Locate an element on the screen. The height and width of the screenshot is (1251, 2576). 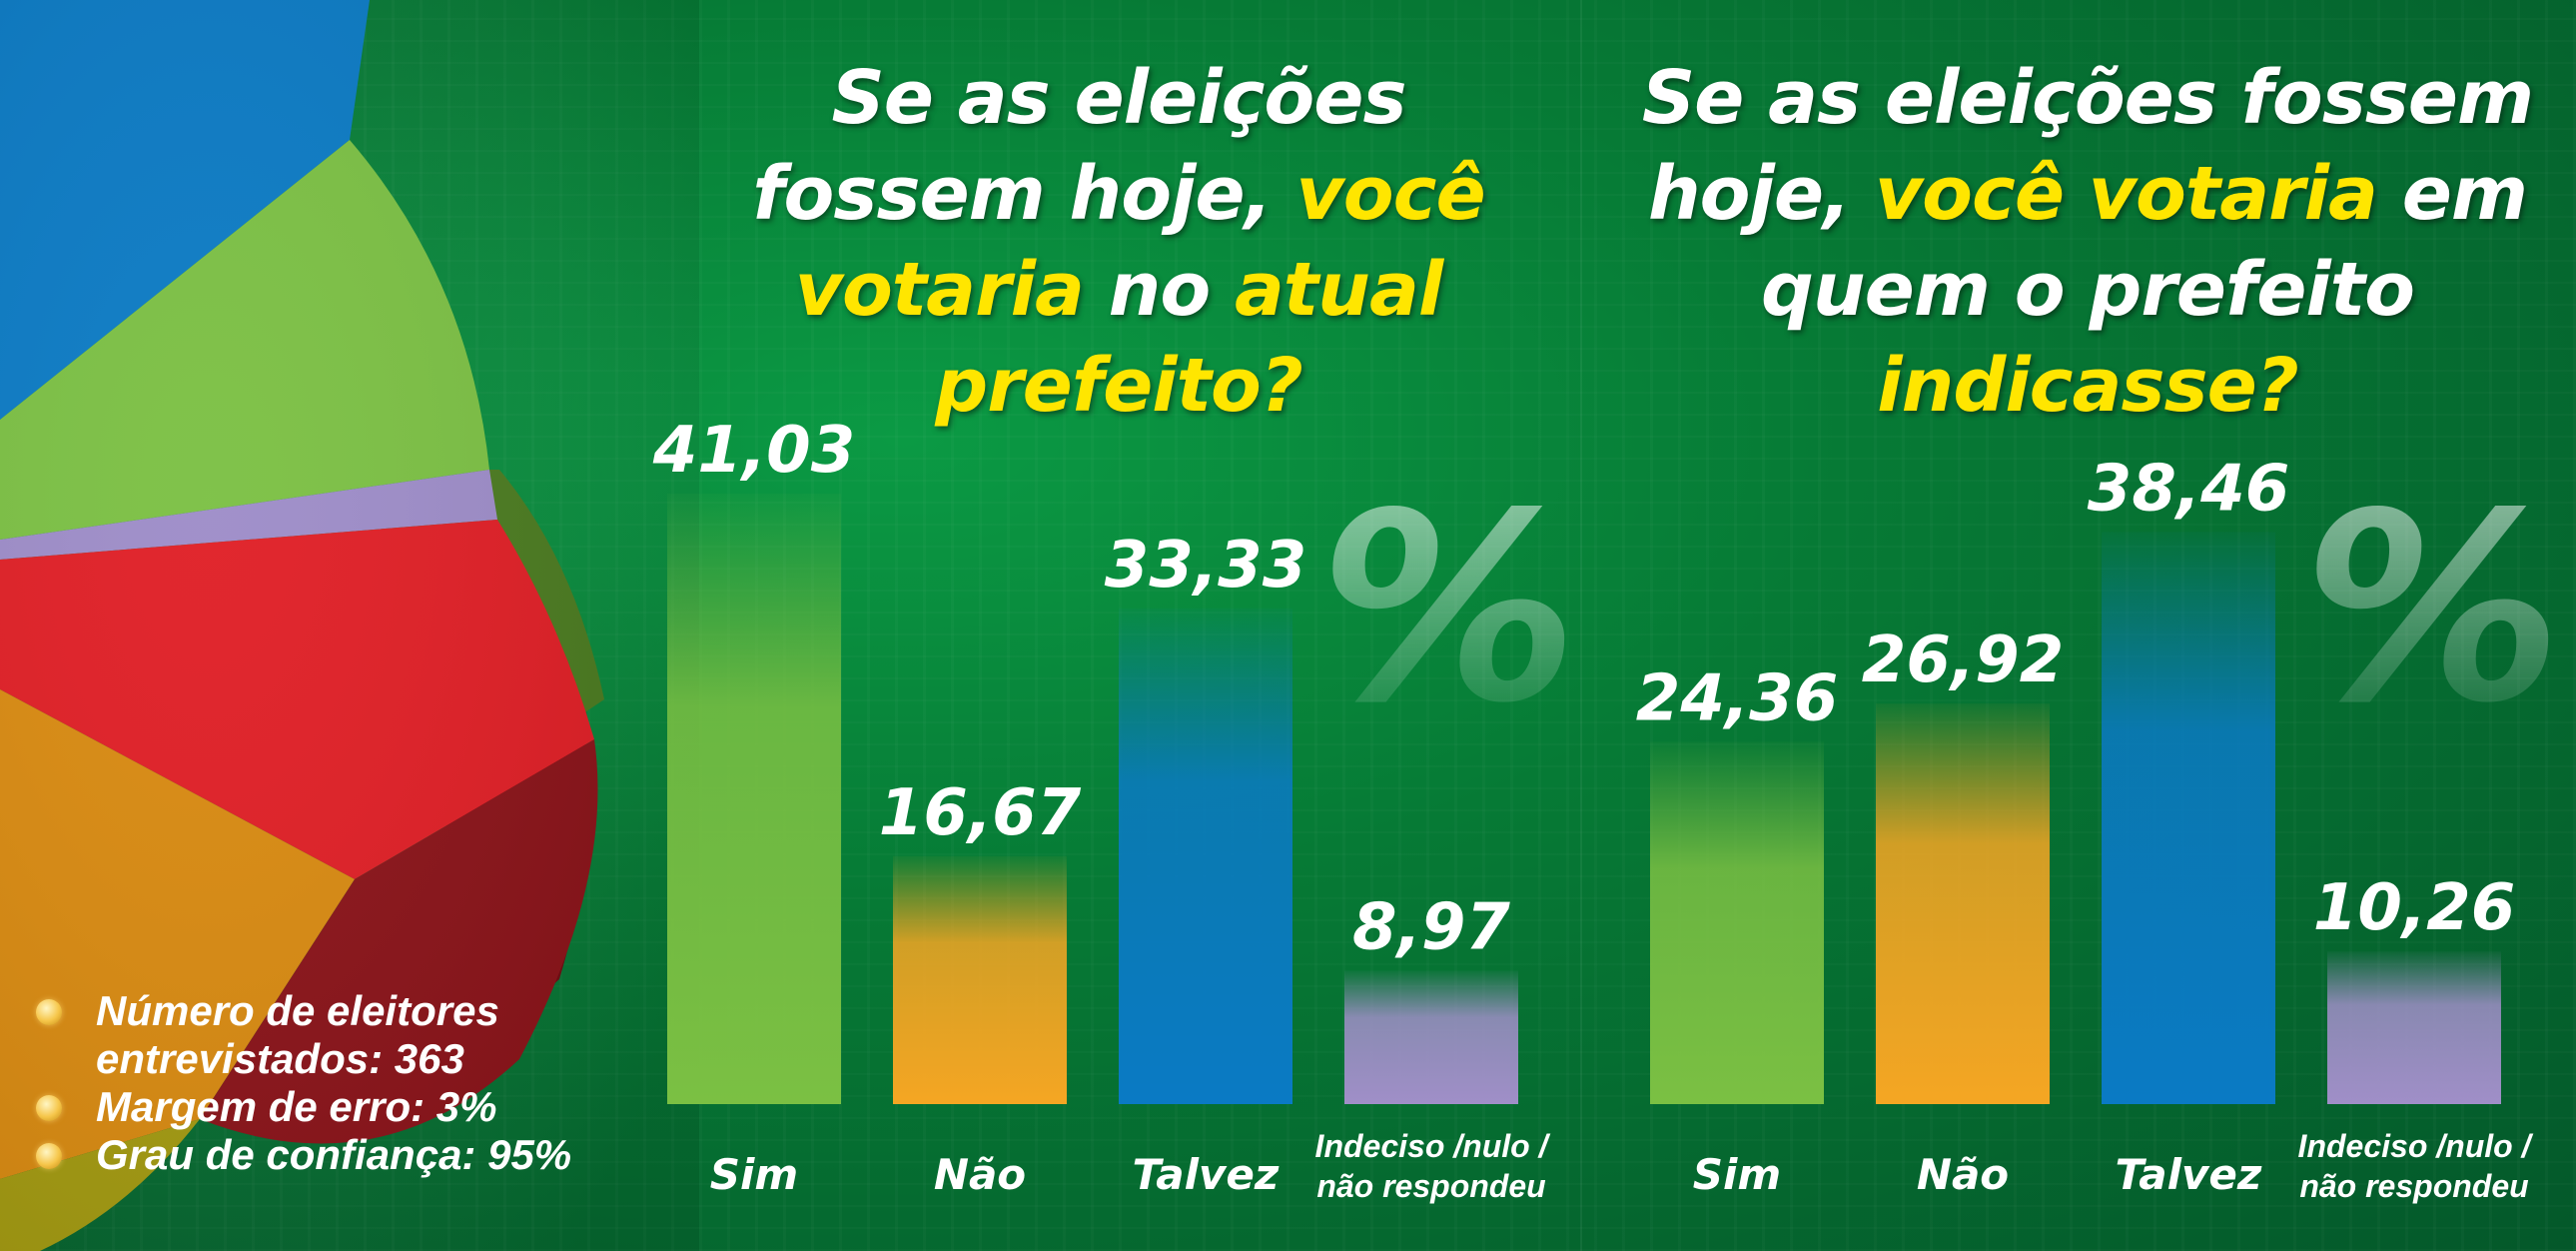
survey-info-item: Número de eleitores entrevistados: 363 is located at coordinates (336, 1035).